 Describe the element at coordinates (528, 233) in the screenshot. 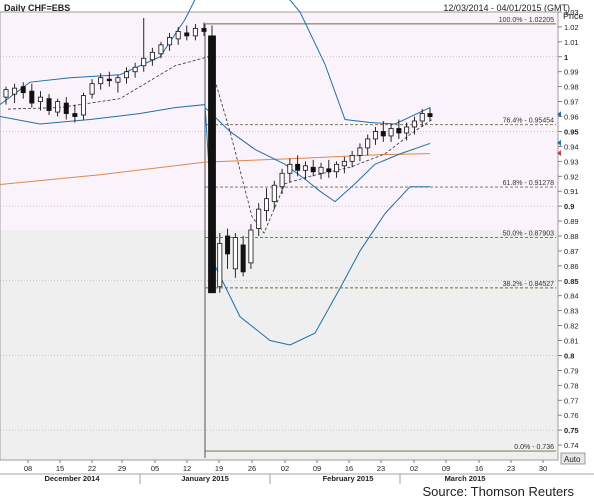

I see `fib-level-label: 50.0% - 0.87903` at that location.